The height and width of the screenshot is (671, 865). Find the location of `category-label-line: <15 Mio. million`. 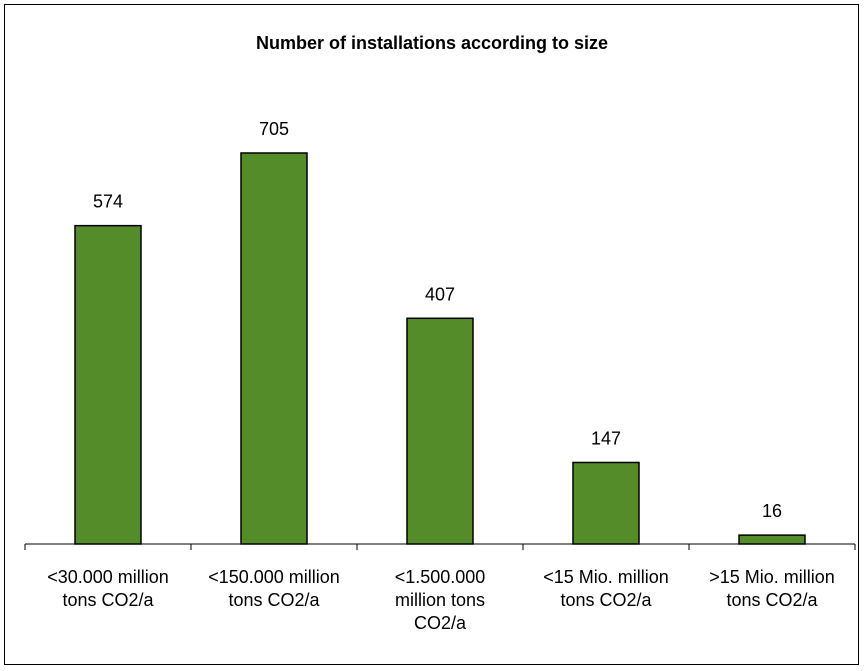

category-label-line: <15 Mio. million is located at coordinates (606, 577).